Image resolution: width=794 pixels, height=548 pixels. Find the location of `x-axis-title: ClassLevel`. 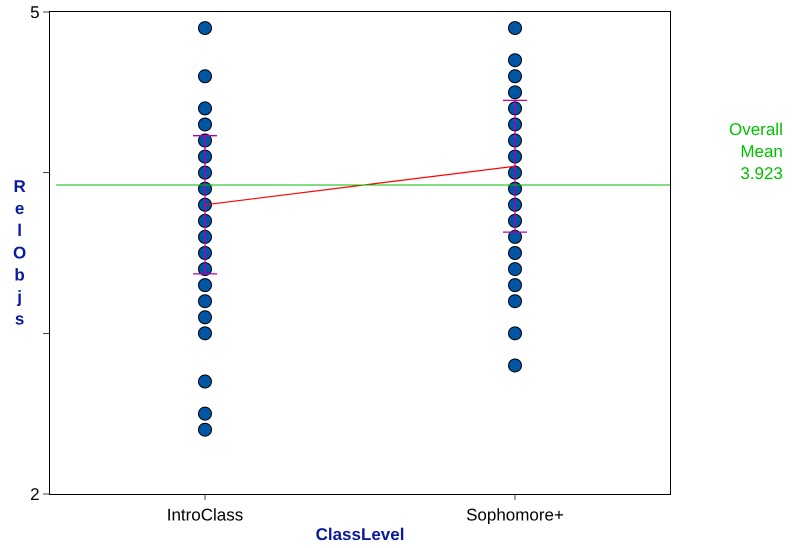

x-axis-title: ClassLevel is located at coordinates (360, 534).